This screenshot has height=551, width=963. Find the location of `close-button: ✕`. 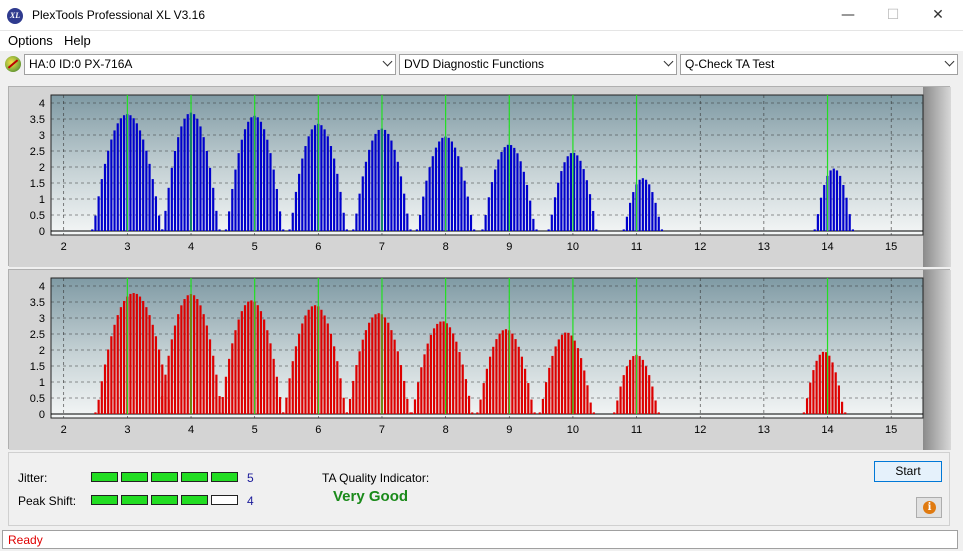

close-button: ✕ is located at coordinates (938, 15).